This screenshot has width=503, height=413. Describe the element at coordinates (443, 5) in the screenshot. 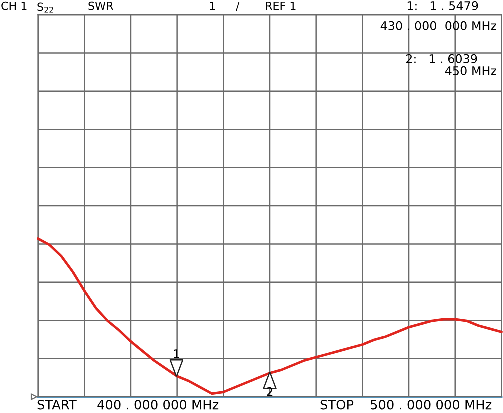

I see `text: 1: 1 . 5479` at that location.